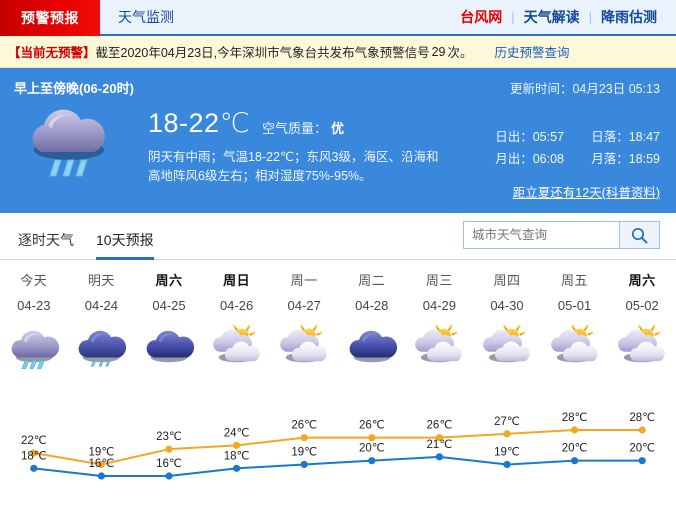  I want to click on forecast-day-date: 04-29, so click(439, 305).